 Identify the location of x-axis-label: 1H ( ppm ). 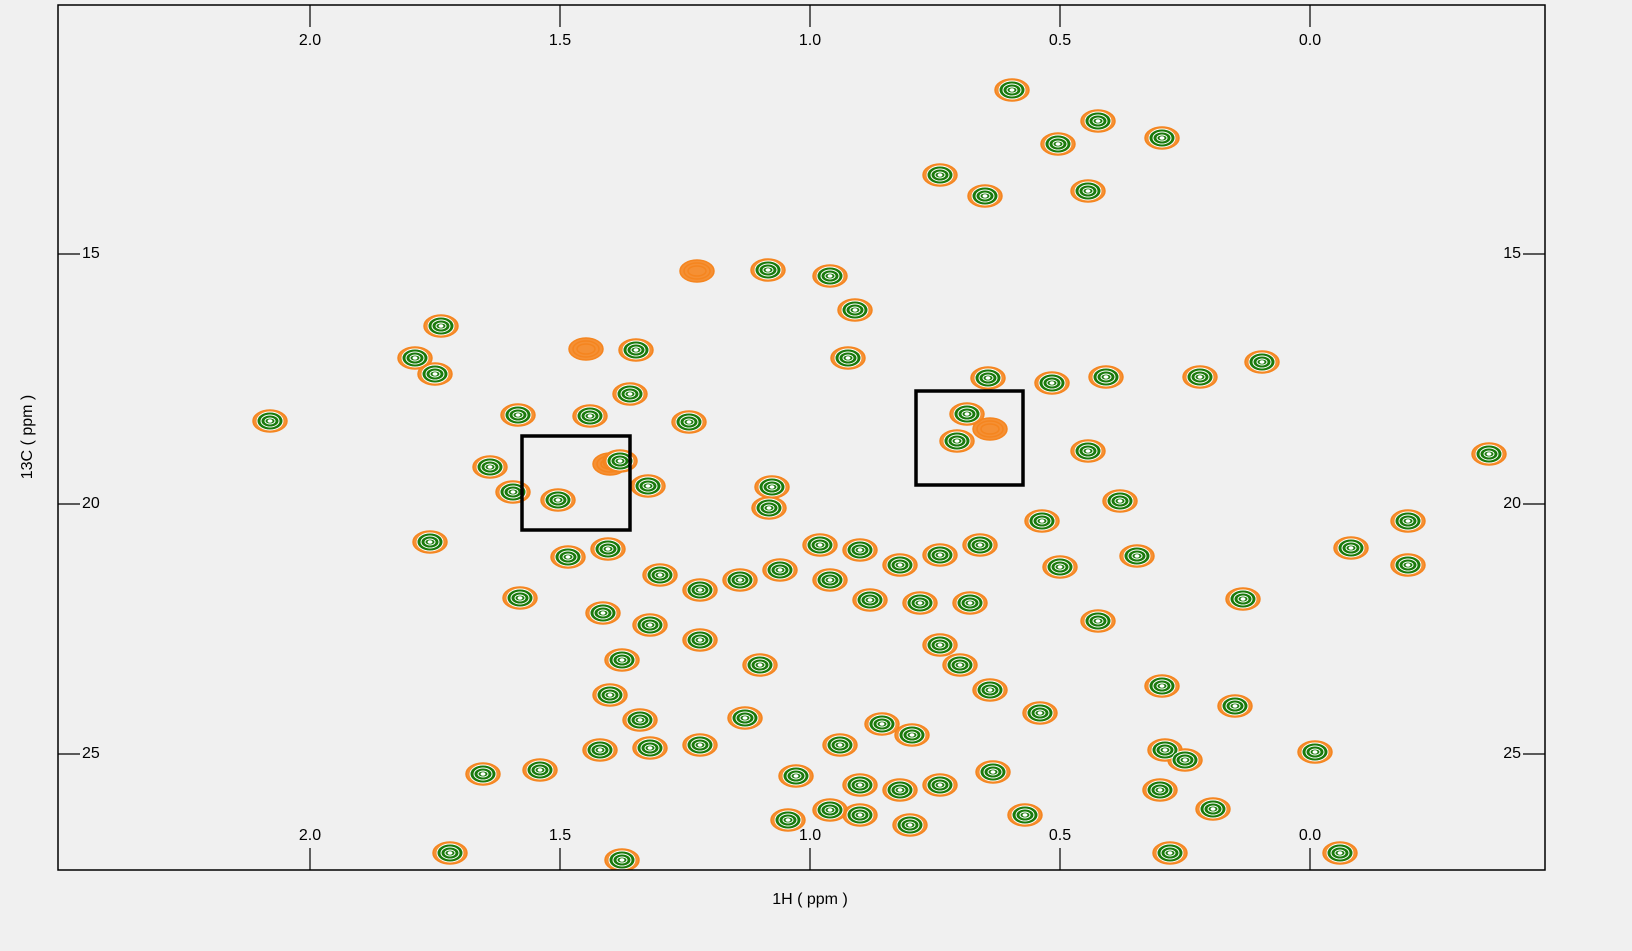
(810, 899).